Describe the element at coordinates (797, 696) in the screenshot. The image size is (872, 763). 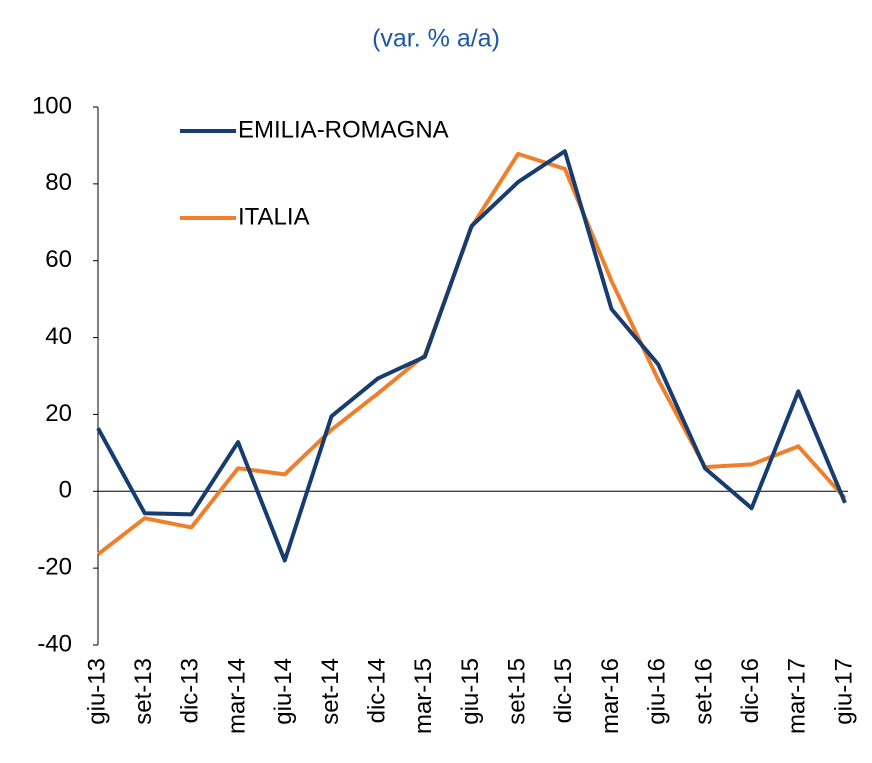
I see `x-tick-label: mar-17` at that location.